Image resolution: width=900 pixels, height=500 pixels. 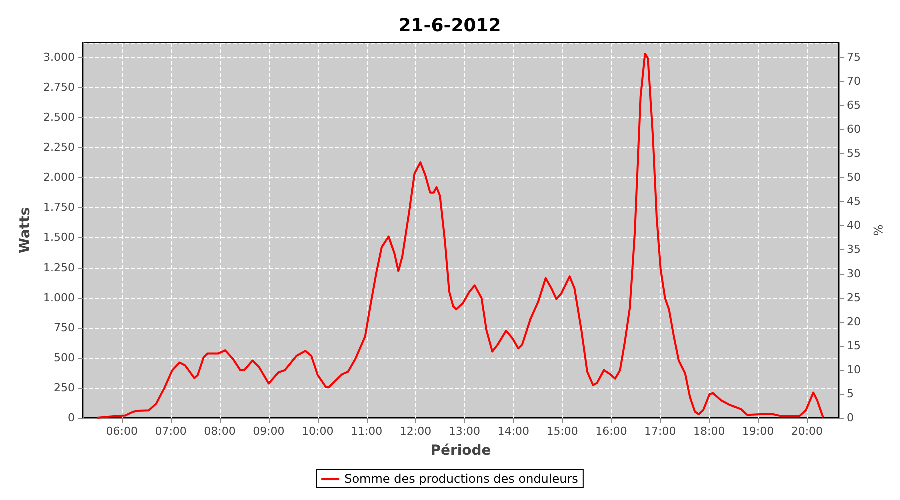 What do you see at coordinates (464, 431) in the screenshot?
I see `x-tick-label: 13:00` at bounding box center [464, 431].